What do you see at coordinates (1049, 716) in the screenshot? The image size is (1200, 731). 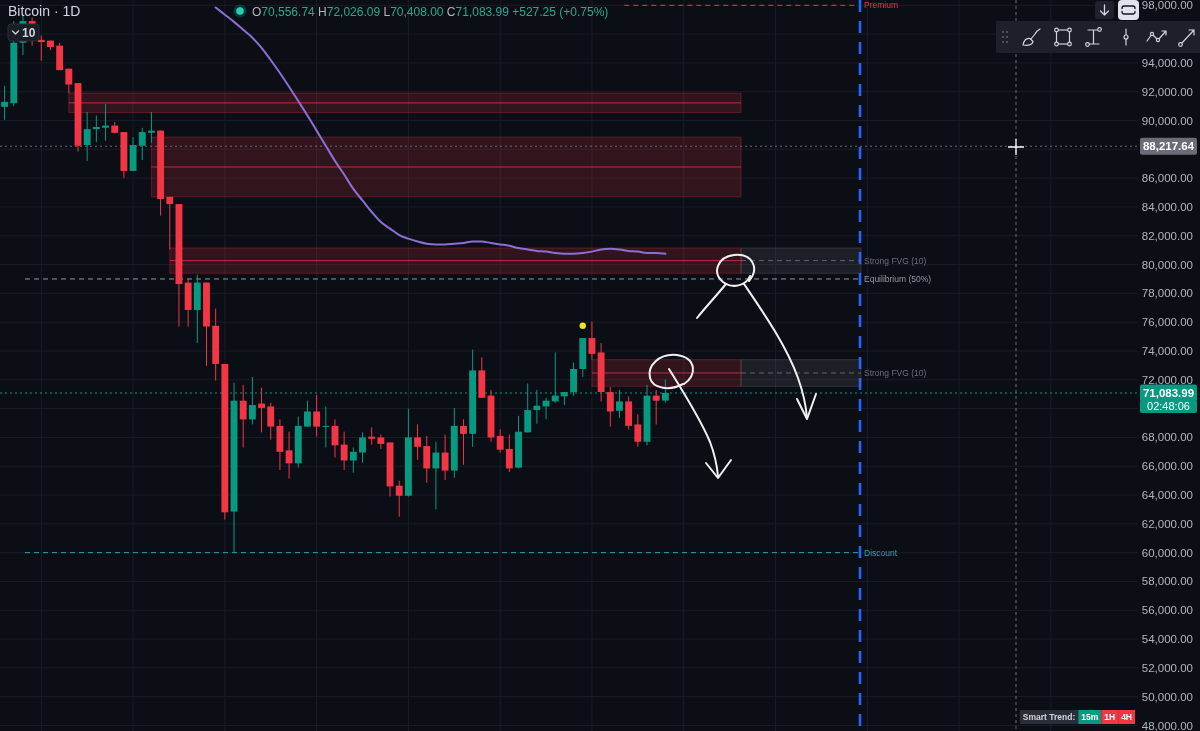 I see `annotation: Smart Trend:` at bounding box center [1049, 716].